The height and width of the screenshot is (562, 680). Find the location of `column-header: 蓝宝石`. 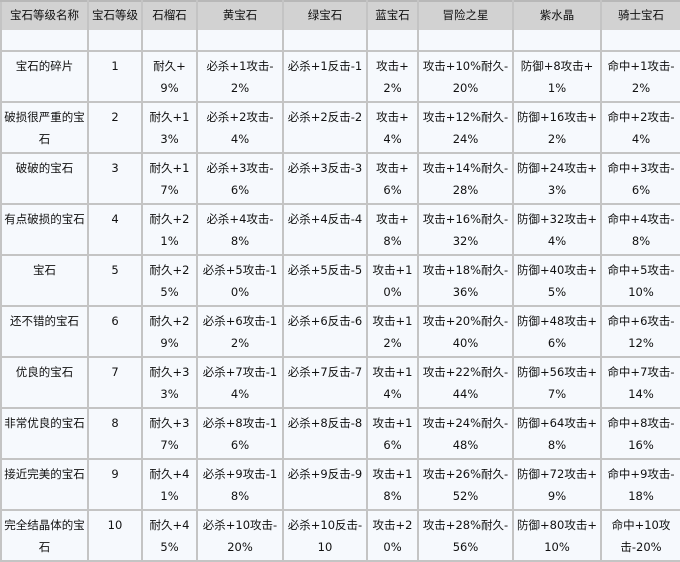

column-header: 蓝宝石 is located at coordinates (392, 26).